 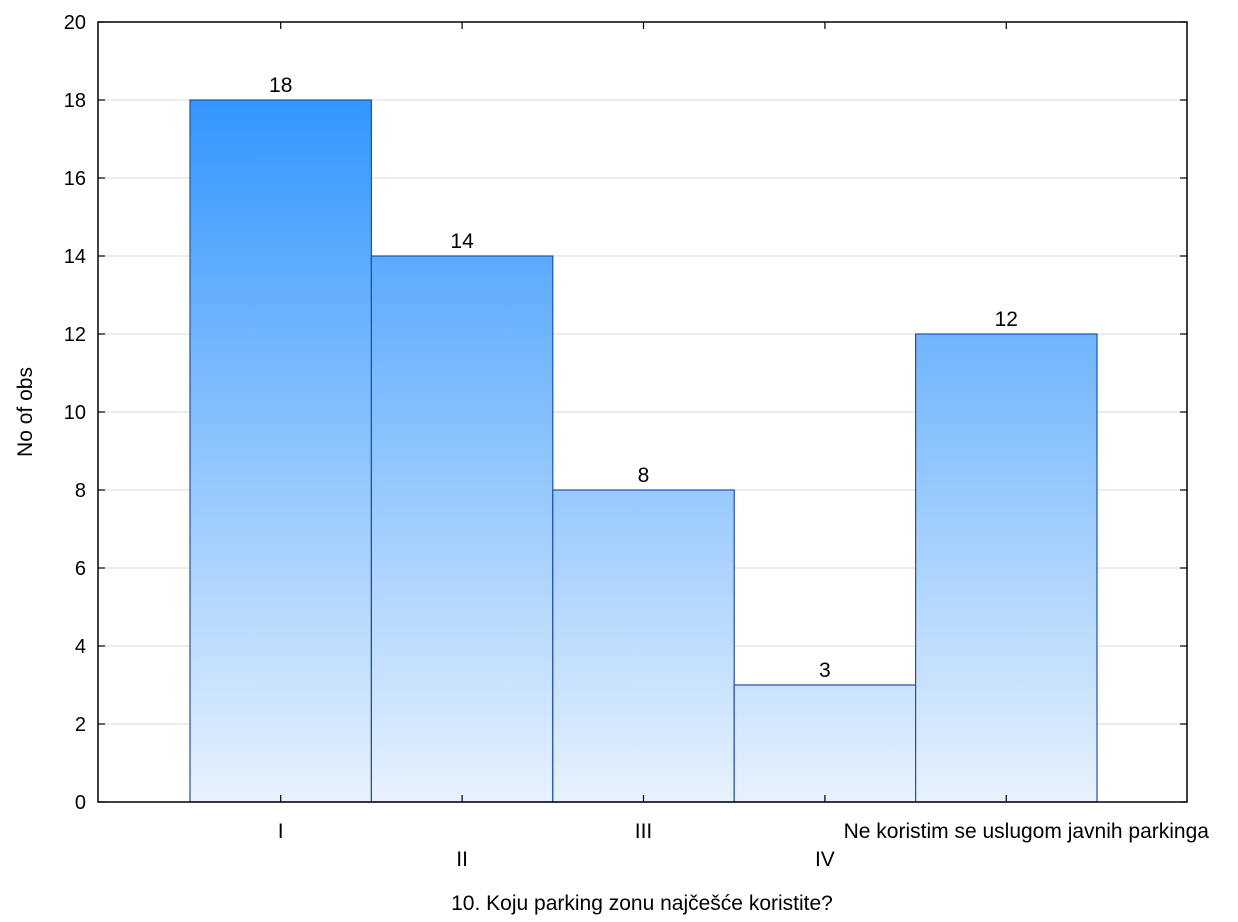 I want to click on y-tick-label: 4, so click(x=80, y=647).